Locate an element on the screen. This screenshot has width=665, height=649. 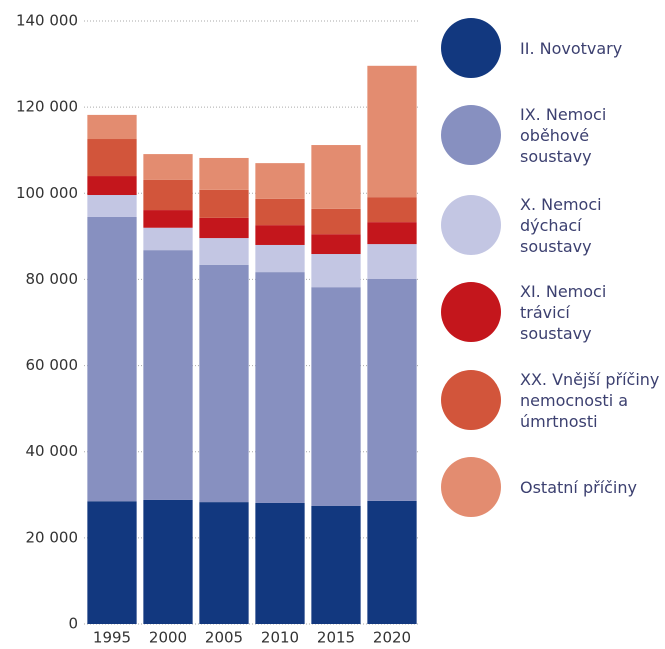
y-tick-label: 80 000 is located at coordinates (52, 279).